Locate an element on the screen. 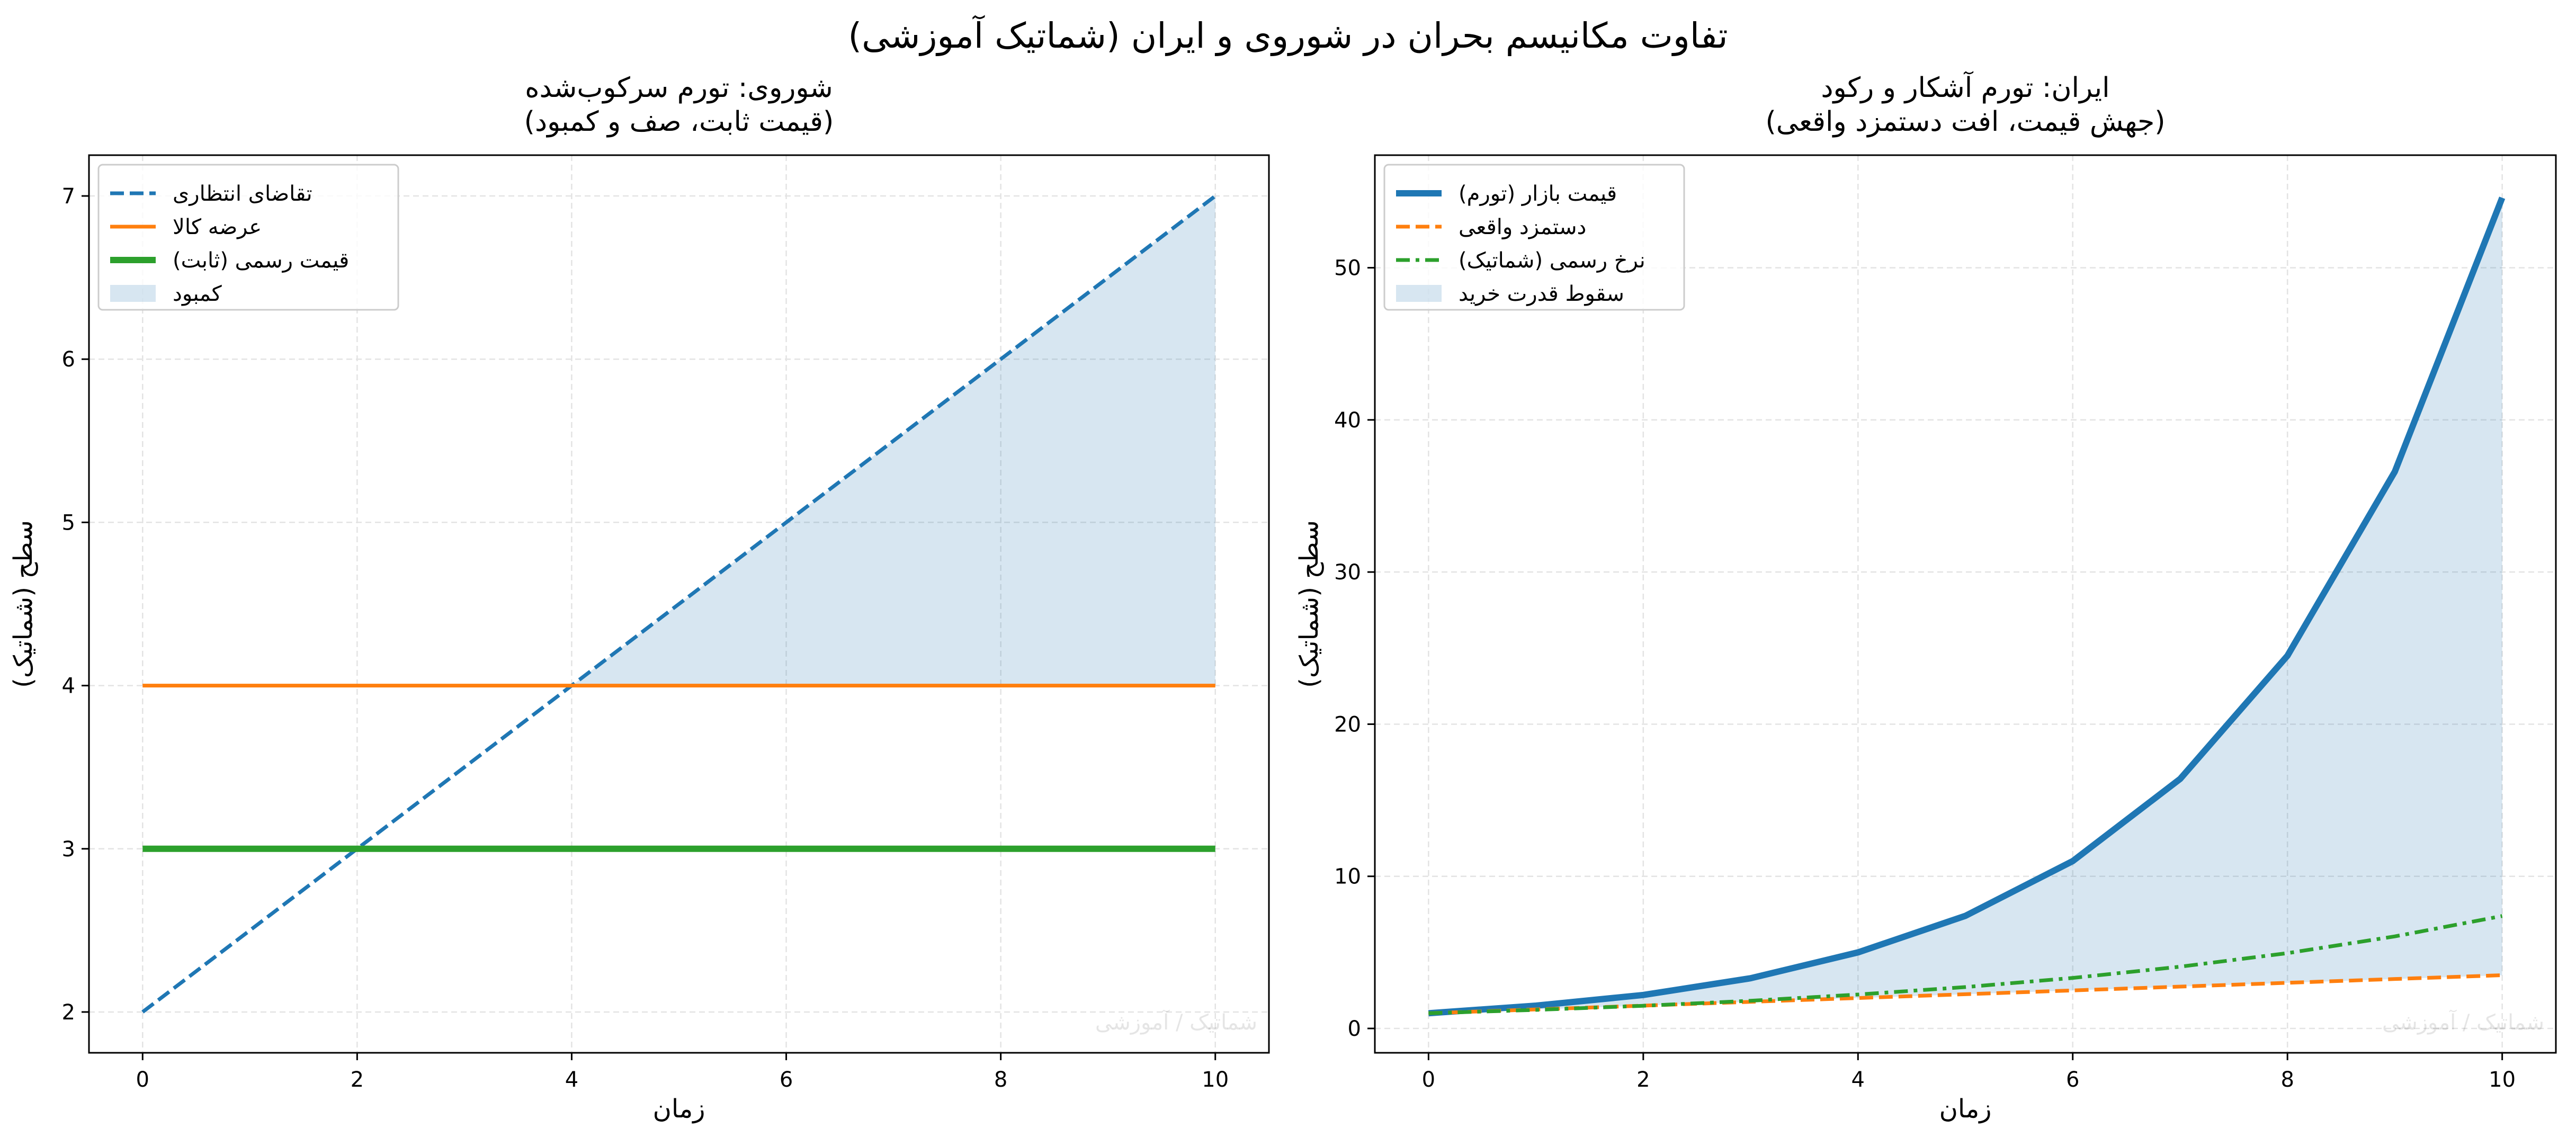  y-tick-label: 6 is located at coordinates (68, 359).